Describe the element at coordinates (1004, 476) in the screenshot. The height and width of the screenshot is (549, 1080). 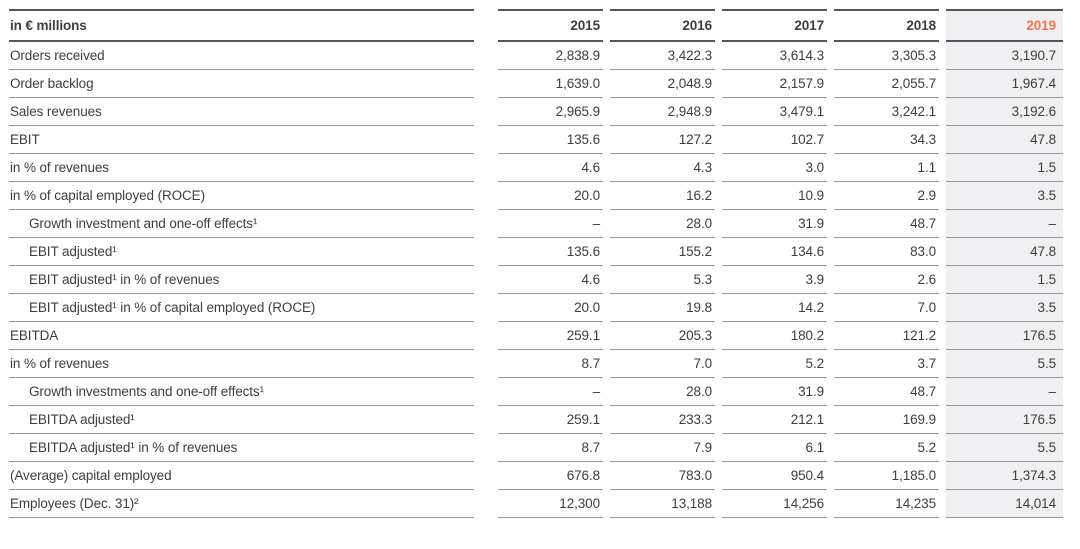
I see `cell-value: 1,374.3` at that location.